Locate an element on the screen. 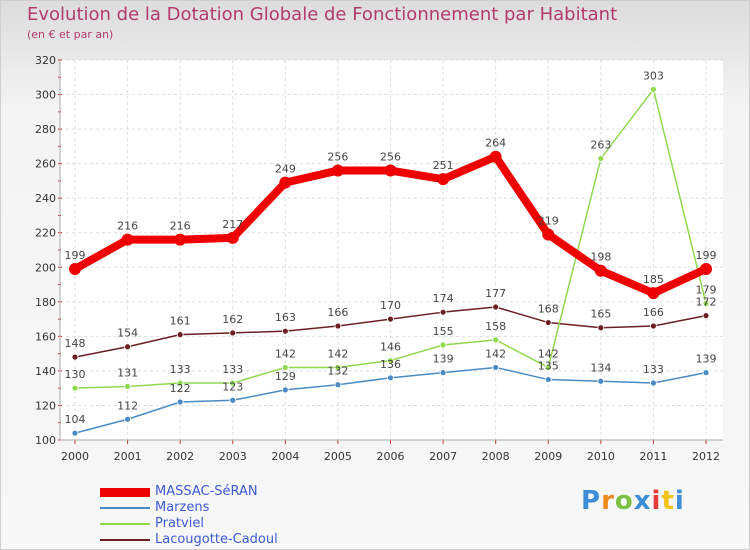  x-tick-label: 2011 is located at coordinates (653, 456).